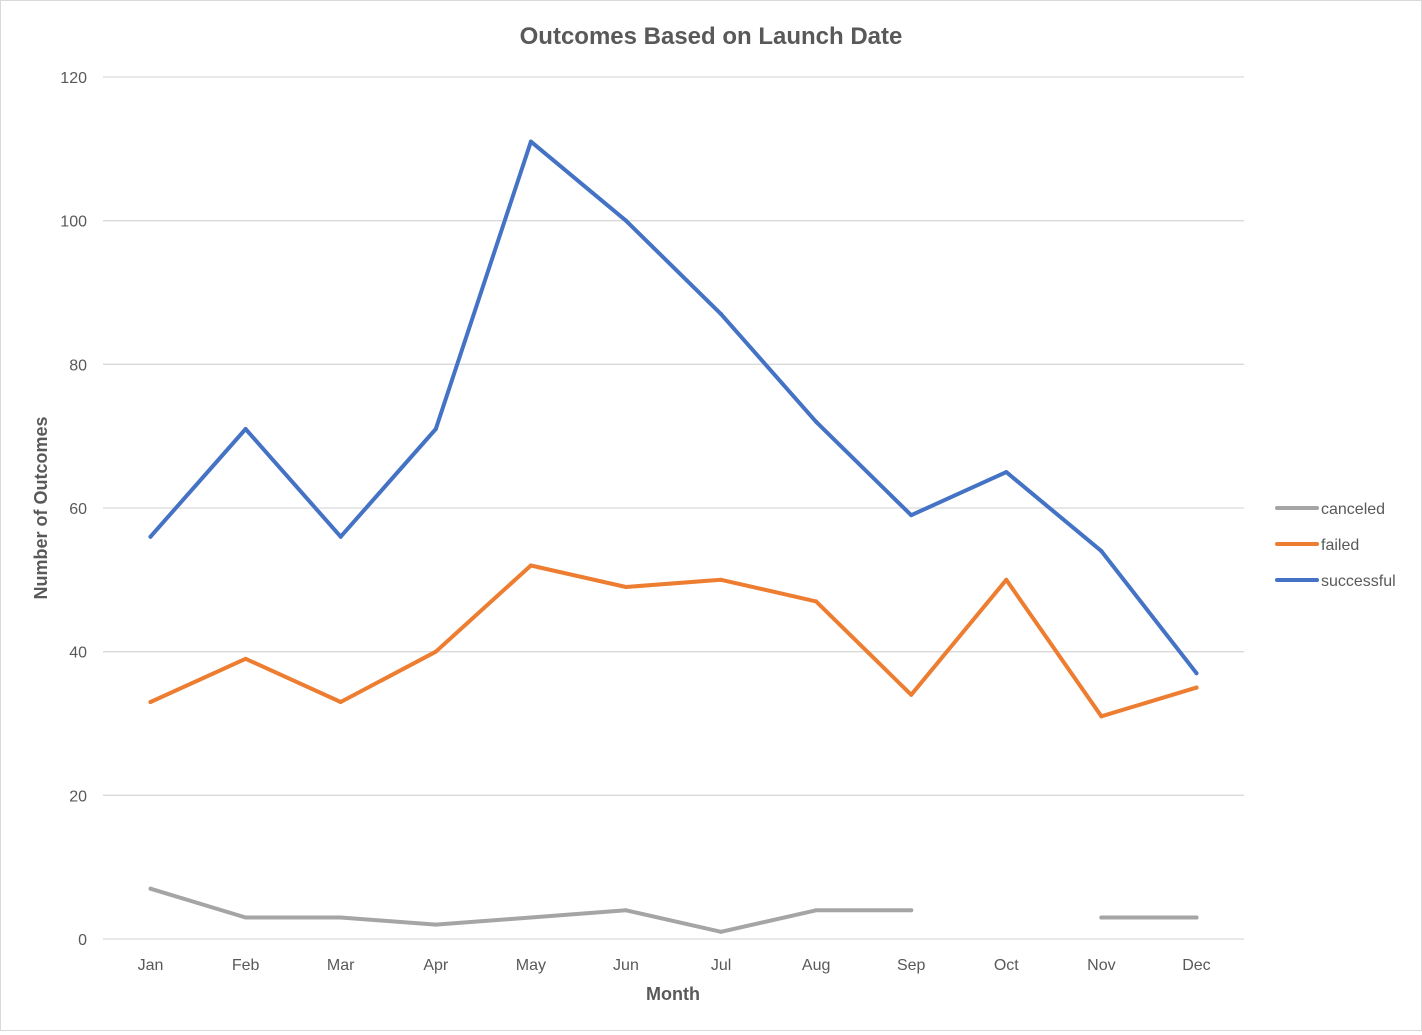 This screenshot has width=1422, height=1035. Describe the element at coordinates (341, 965) in the screenshot. I see `x-tick-label: Mar` at that location.